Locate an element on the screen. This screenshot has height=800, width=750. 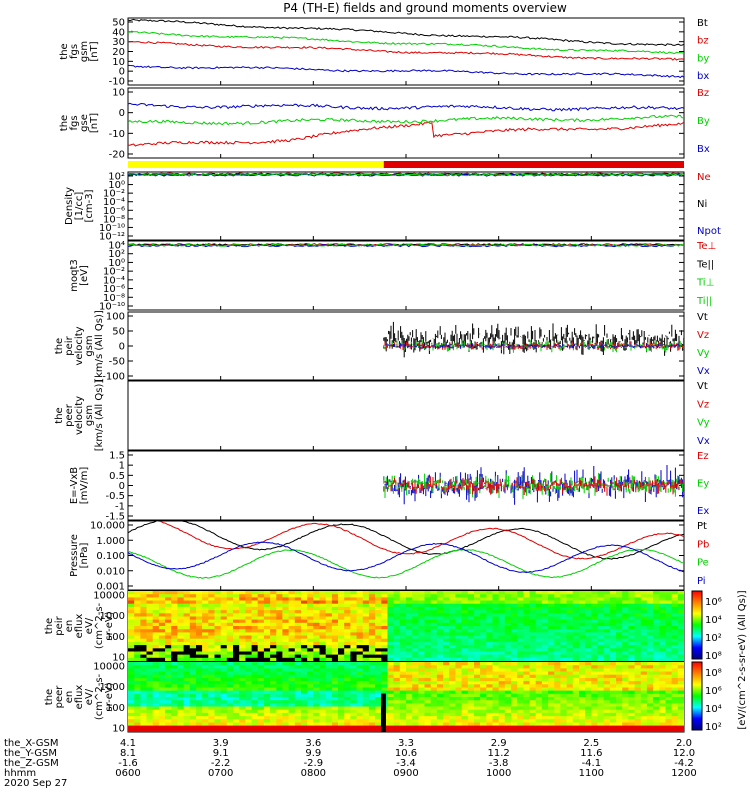
legend-Npot: Npot is located at coordinates (709, 231).